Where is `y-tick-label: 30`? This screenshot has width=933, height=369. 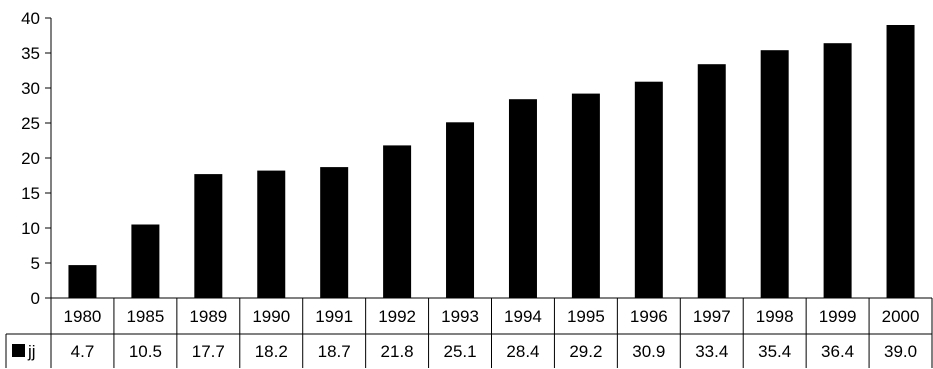
y-tick-label: 30 is located at coordinates (30, 88).